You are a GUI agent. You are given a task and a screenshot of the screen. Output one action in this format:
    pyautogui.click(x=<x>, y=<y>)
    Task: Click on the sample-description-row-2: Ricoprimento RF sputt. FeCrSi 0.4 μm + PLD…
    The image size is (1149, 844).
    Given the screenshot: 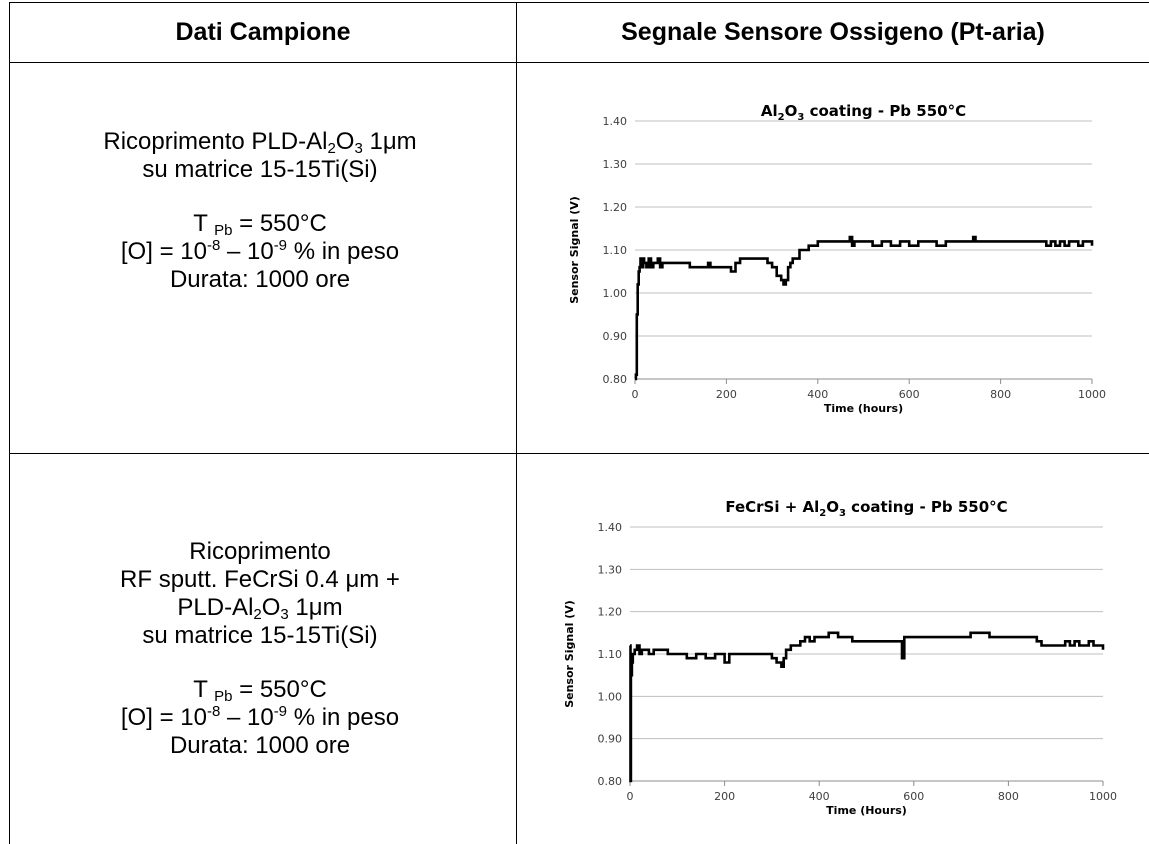 What is the action you would take?
    pyautogui.click(x=260, y=649)
    